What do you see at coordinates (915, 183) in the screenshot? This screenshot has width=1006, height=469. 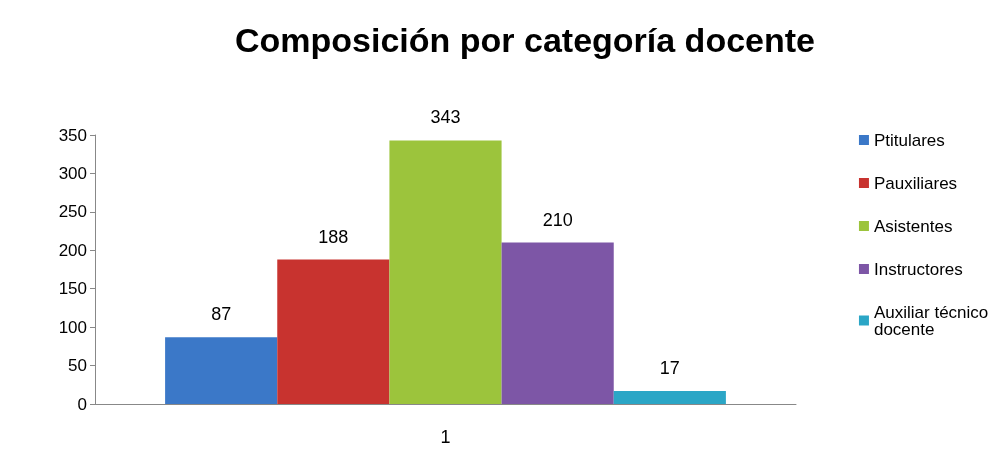 I see `legend-label: Pauxiliares` at bounding box center [915, 183].